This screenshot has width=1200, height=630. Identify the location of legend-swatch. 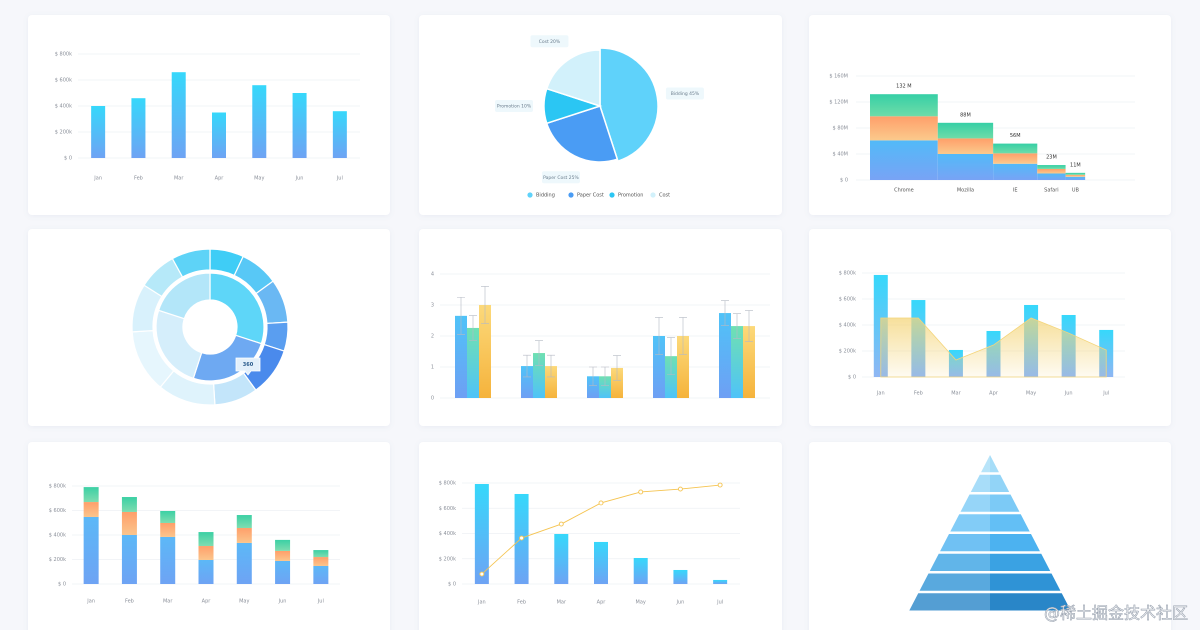
(612, 195).